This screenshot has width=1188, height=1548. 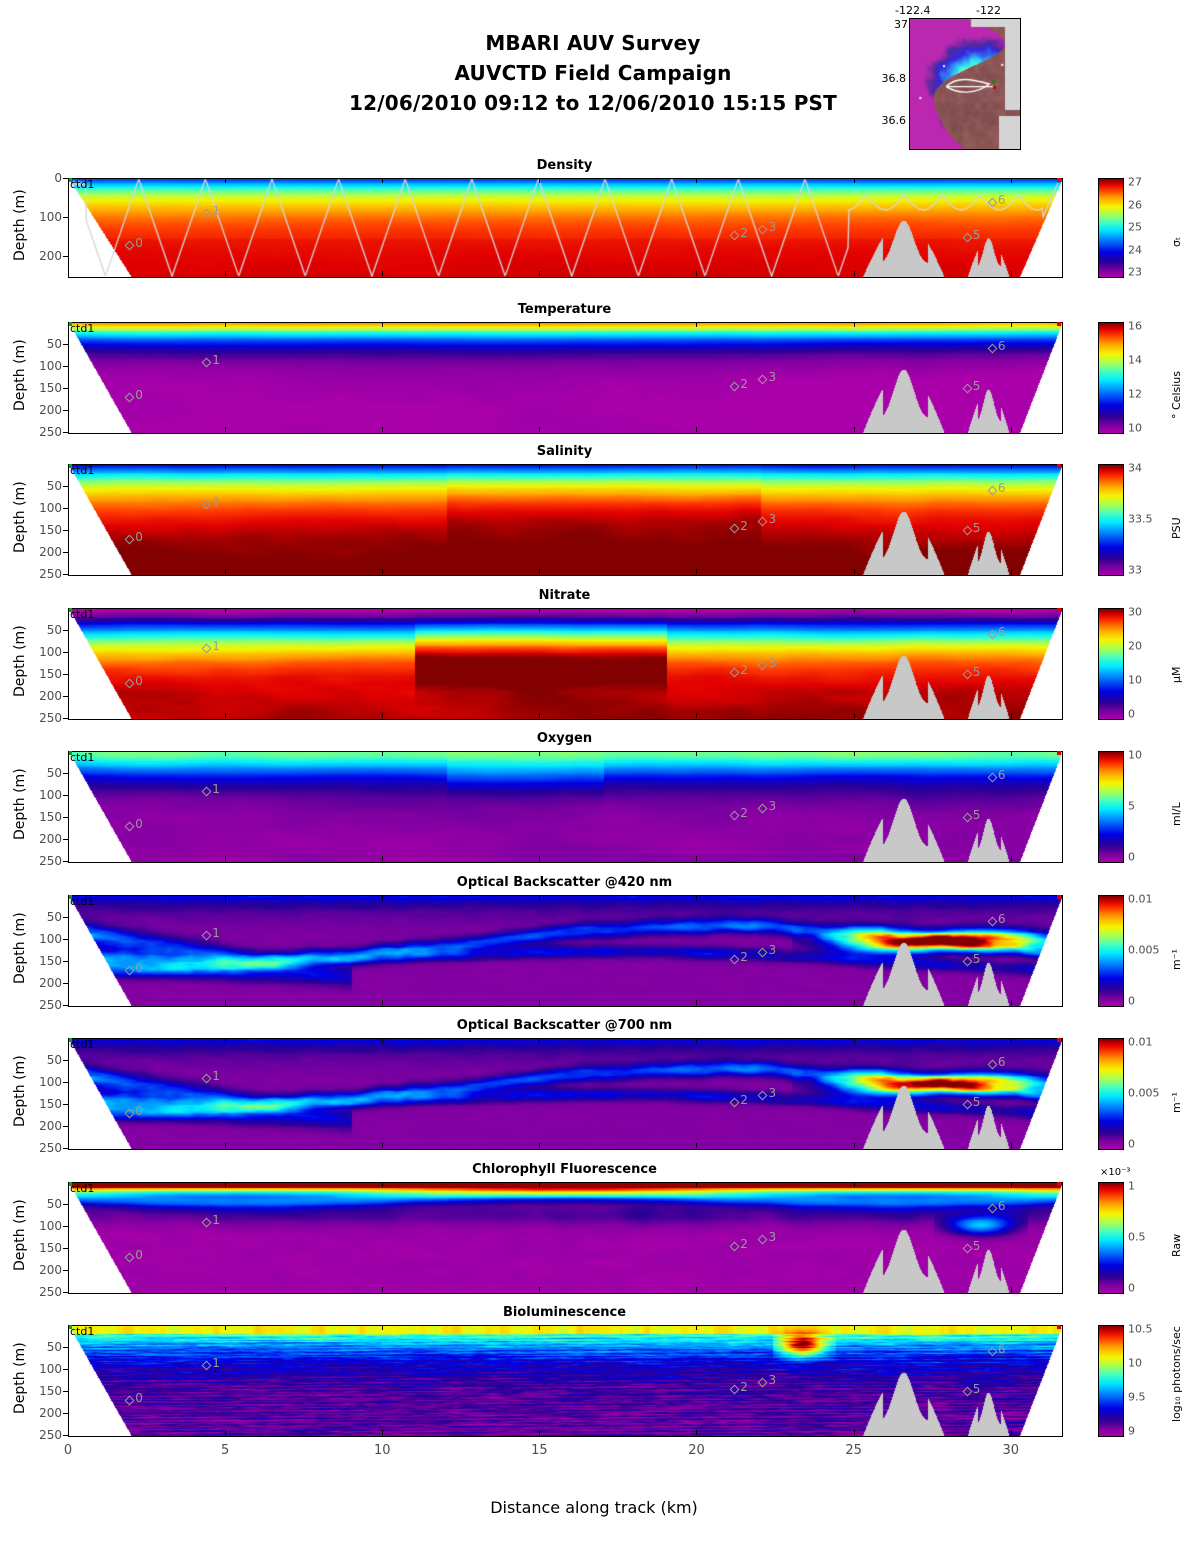 I want to click on inset-lat-label: 36.8, so click(x=894, y=78).